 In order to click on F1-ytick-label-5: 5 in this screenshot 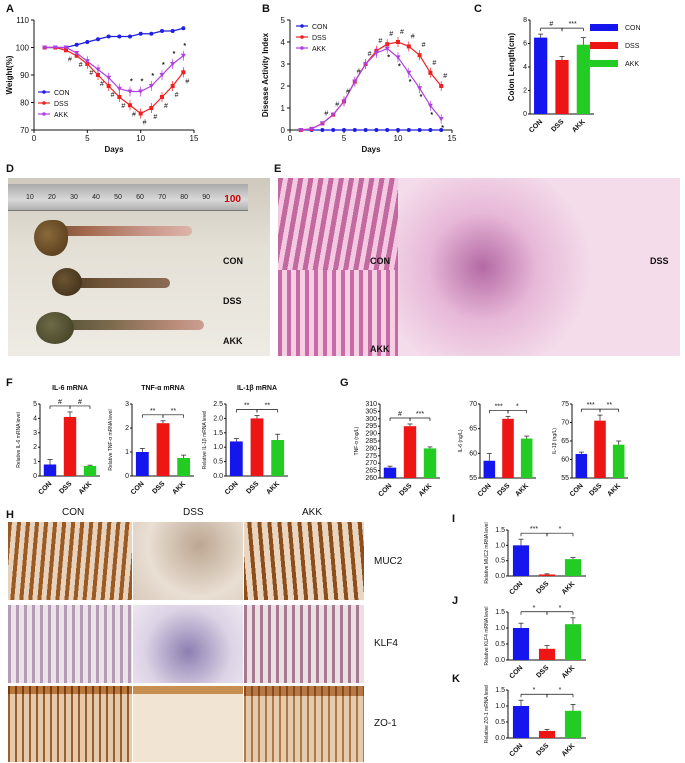, I will do `click(35, 404)`.